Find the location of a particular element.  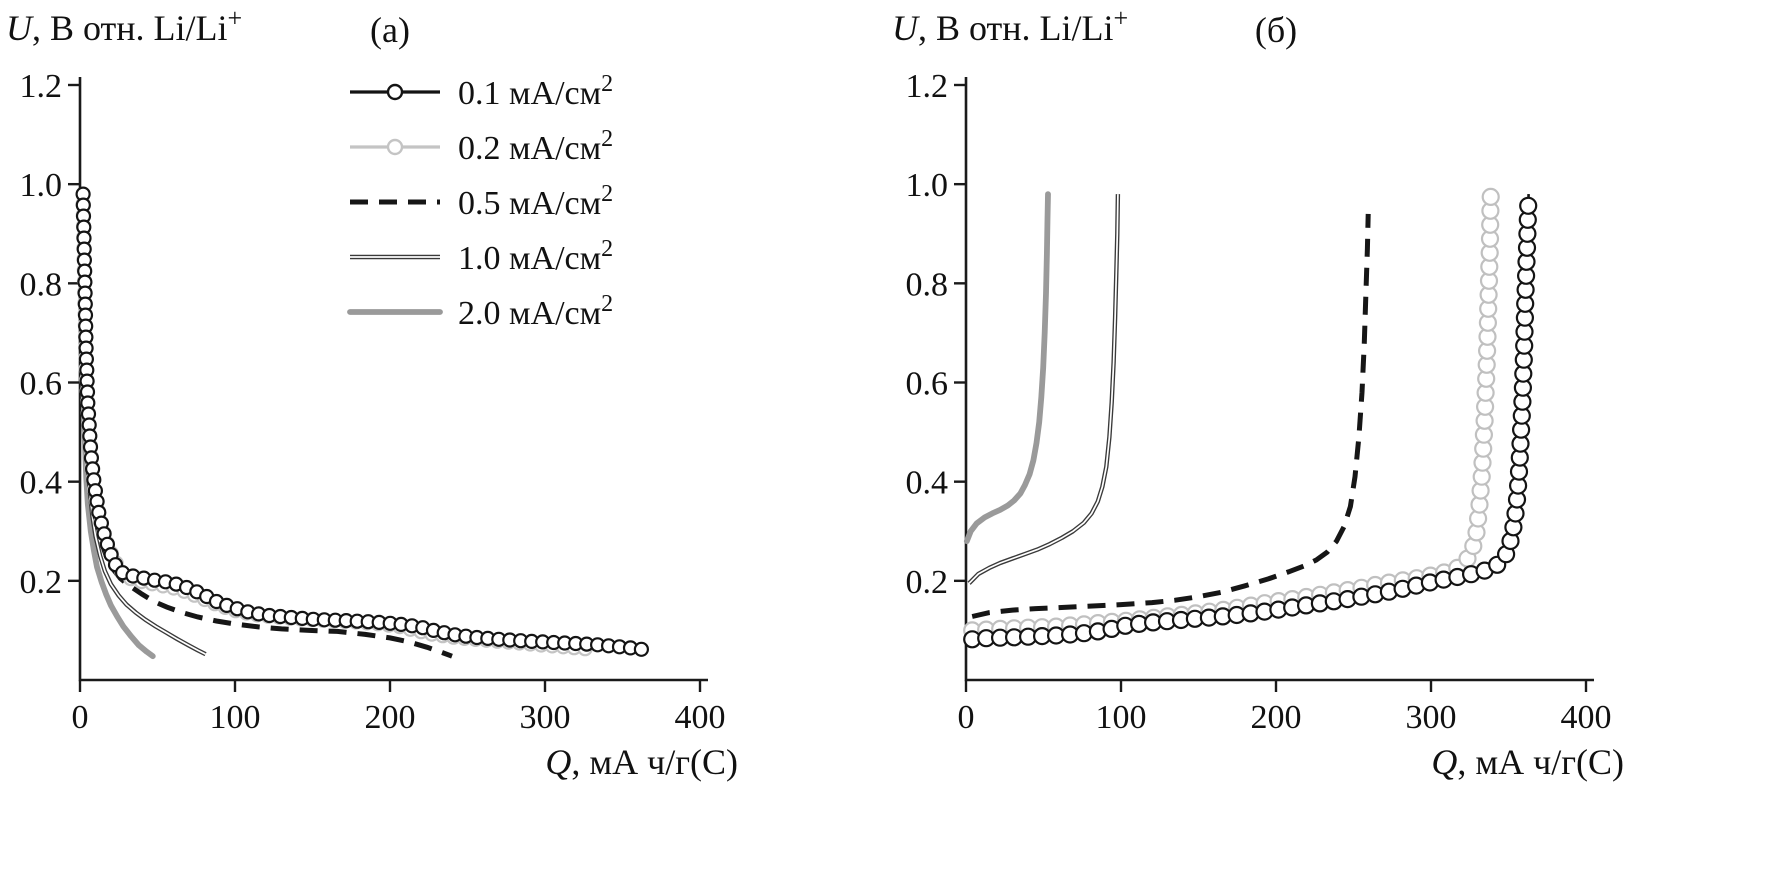

legend-label-0.1: 0.1 мА/см2 is located at coordinates (535, 91).